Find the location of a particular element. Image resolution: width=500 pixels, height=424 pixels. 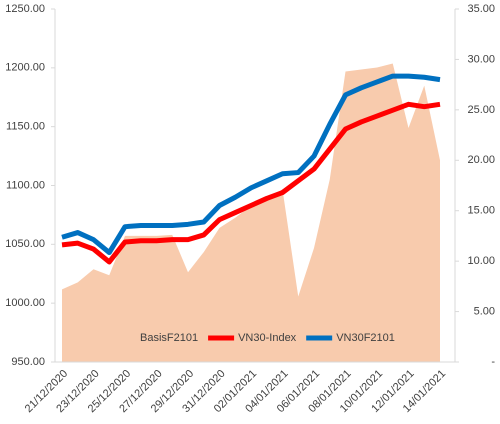

y2-tick-label: 5.00 is located at coordinates (484, 311).